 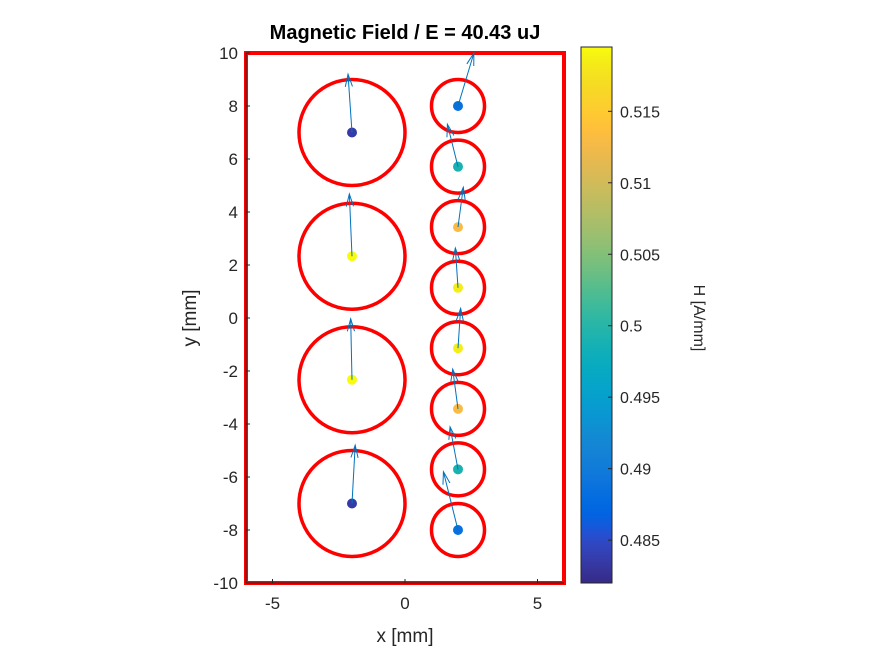 What do you see at coordinates (233, 265) in the screenshot?
I see `y-tick-label: 2` at bounding box center [233, 265].